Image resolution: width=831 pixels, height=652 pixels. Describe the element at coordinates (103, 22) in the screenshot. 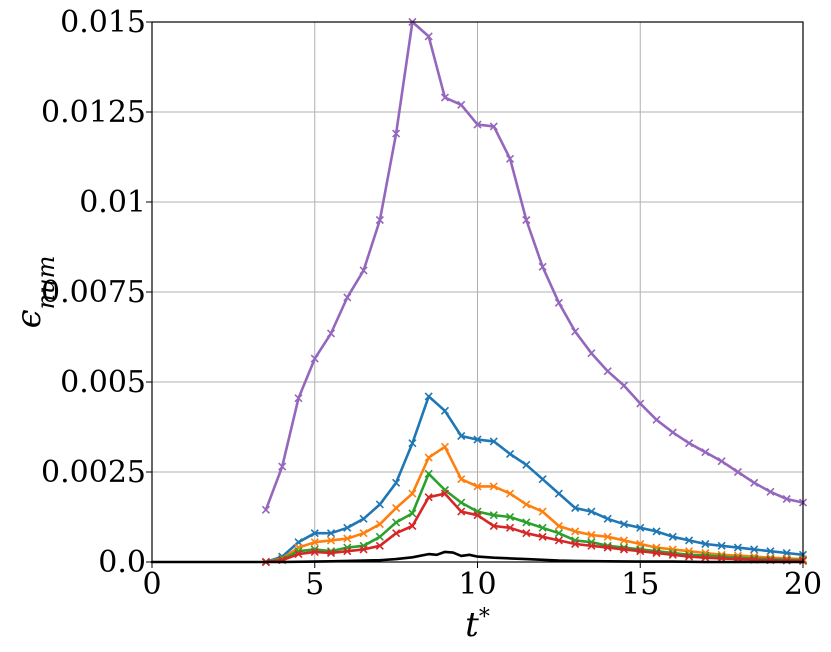

I see `y-tick-label: 0.015` at that location.